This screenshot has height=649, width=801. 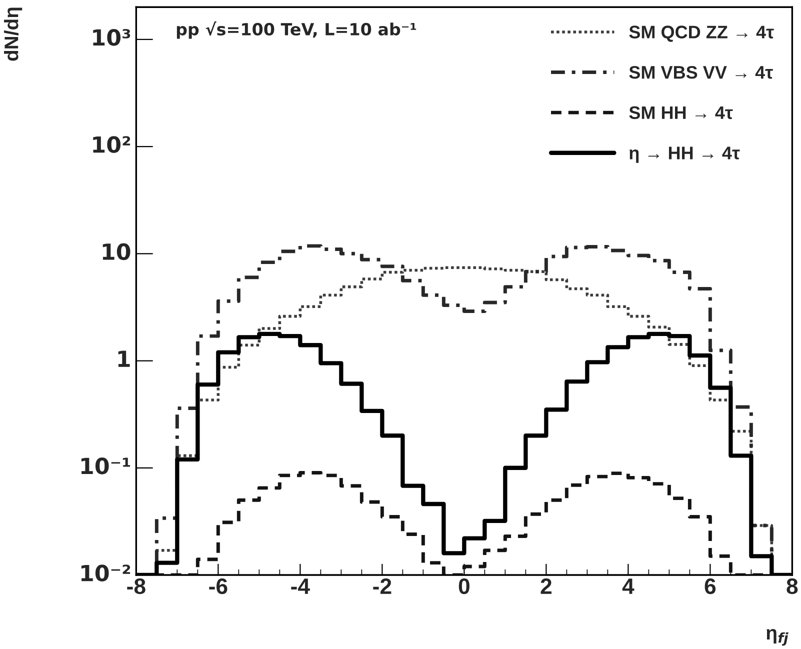 I want to click on y-axis-title: dN/dη, so click(x=13, y=34).